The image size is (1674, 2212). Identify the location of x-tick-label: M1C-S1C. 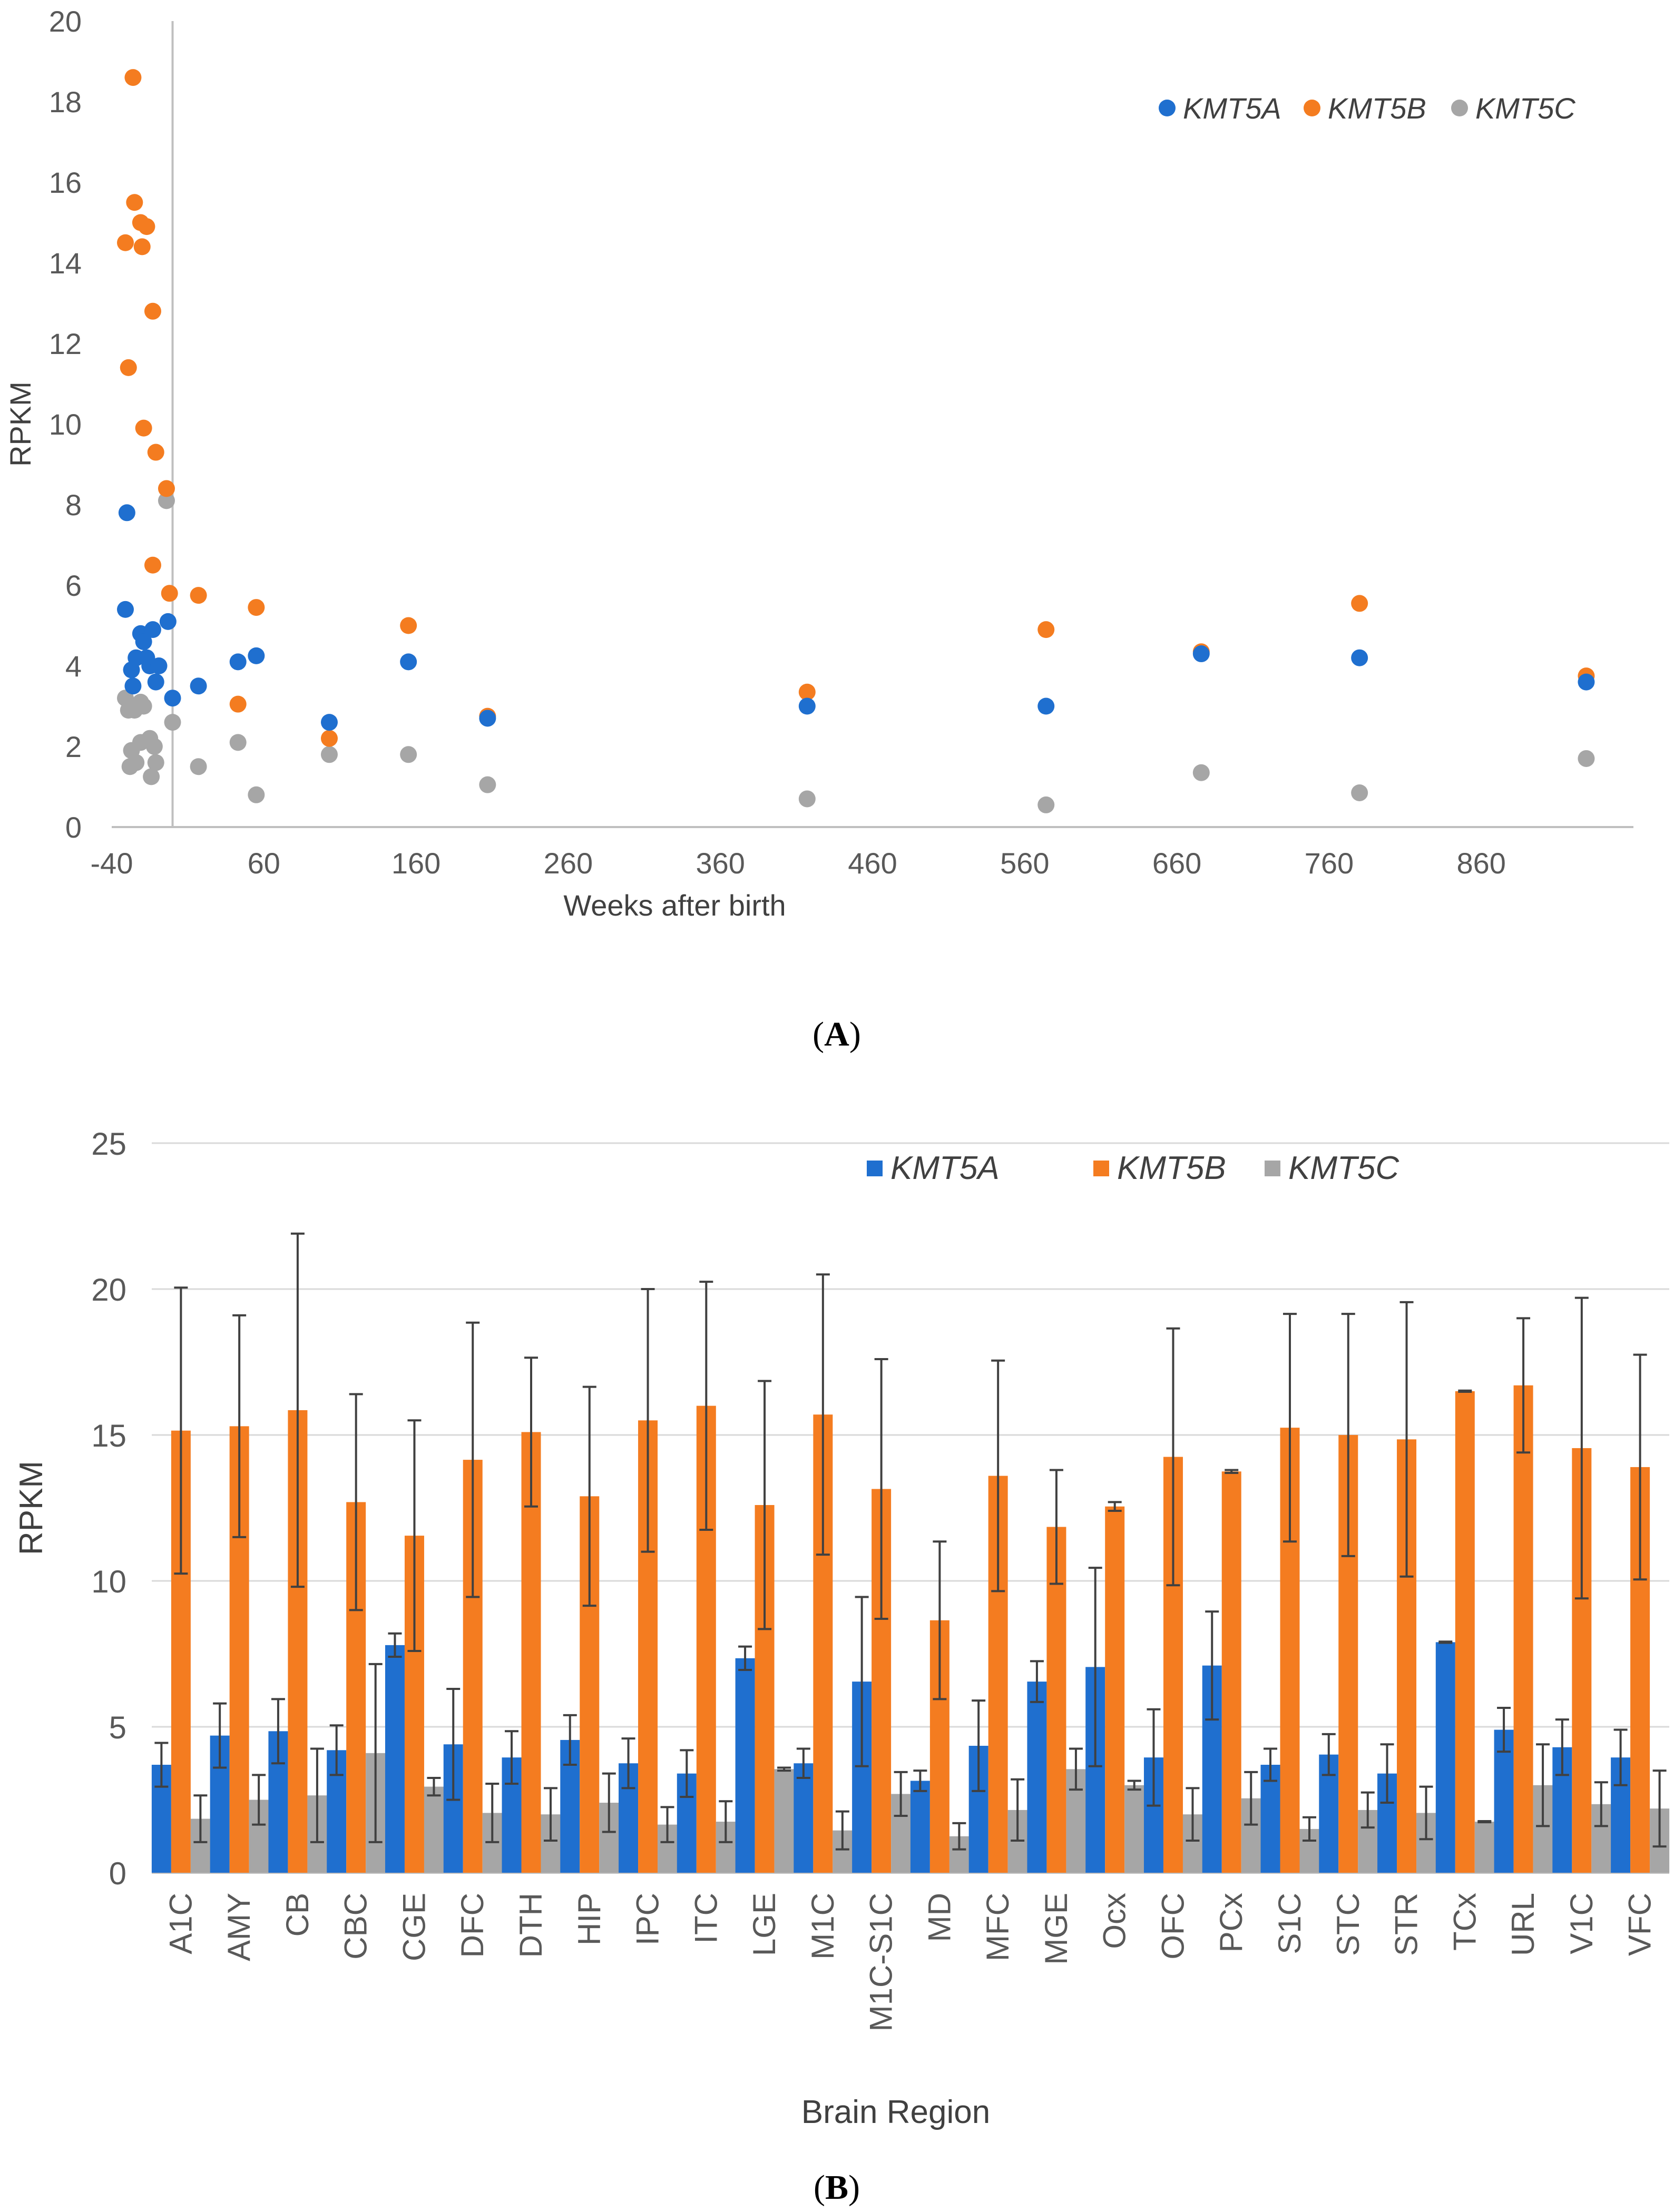
(881, 1962).